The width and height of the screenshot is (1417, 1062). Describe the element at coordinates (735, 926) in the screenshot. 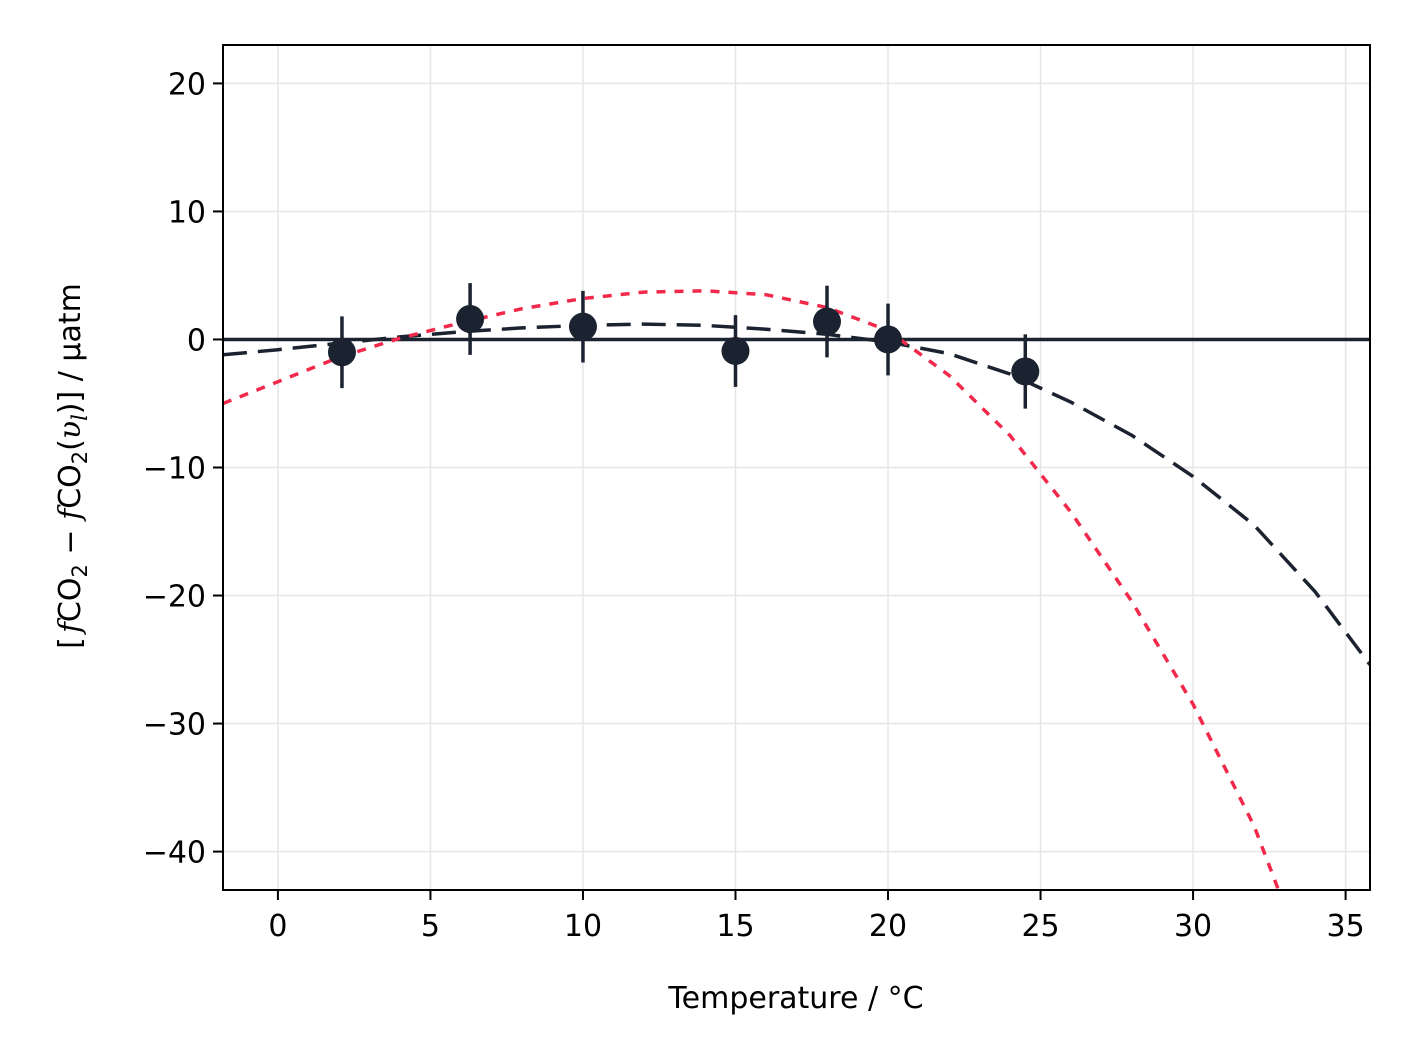

I see `x-tick-label: 15` at that location.